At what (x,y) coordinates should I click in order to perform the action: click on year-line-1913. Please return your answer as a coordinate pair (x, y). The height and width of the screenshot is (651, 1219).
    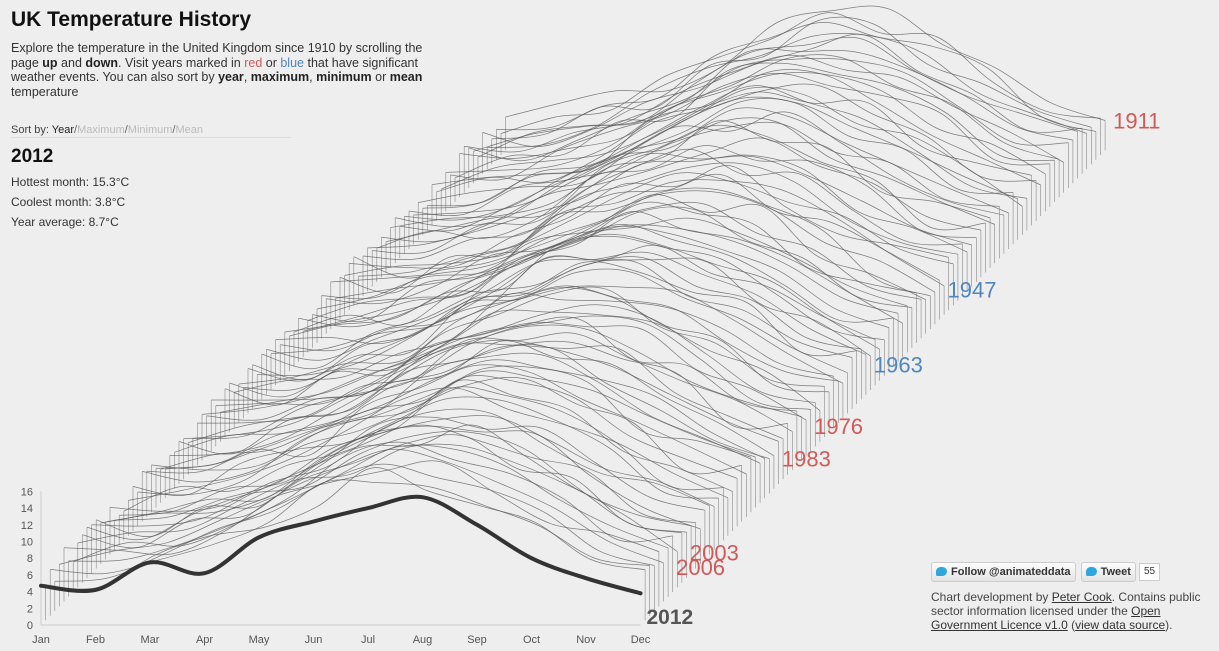
    Looking at the image, I should click on (796, 77).